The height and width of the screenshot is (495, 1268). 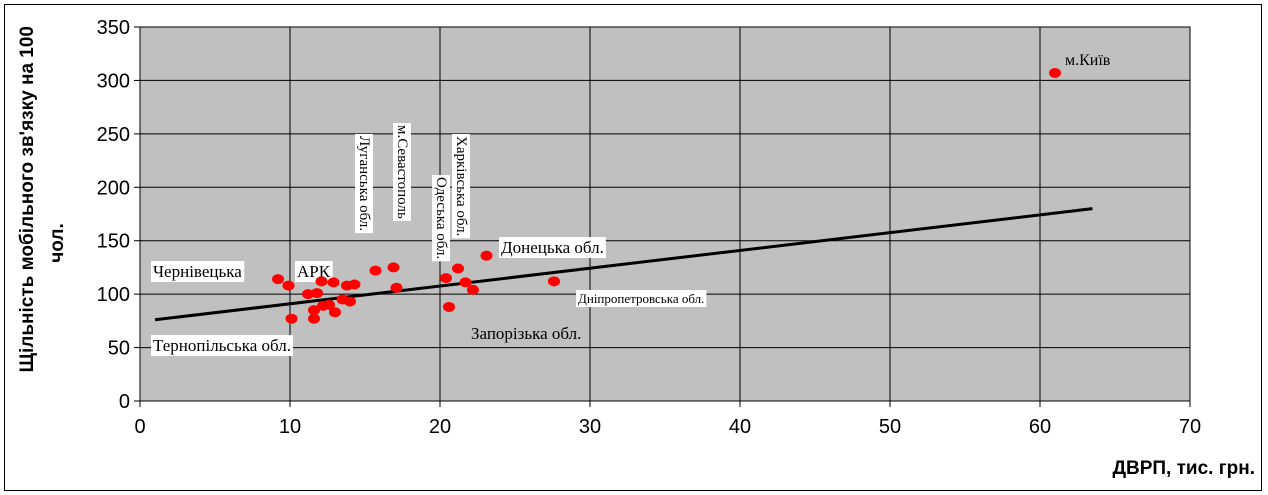 What do you see at coordinates (139, 427) in the screenshot?
I see `x-tick-label: 0` at bounding box center [139, 427].